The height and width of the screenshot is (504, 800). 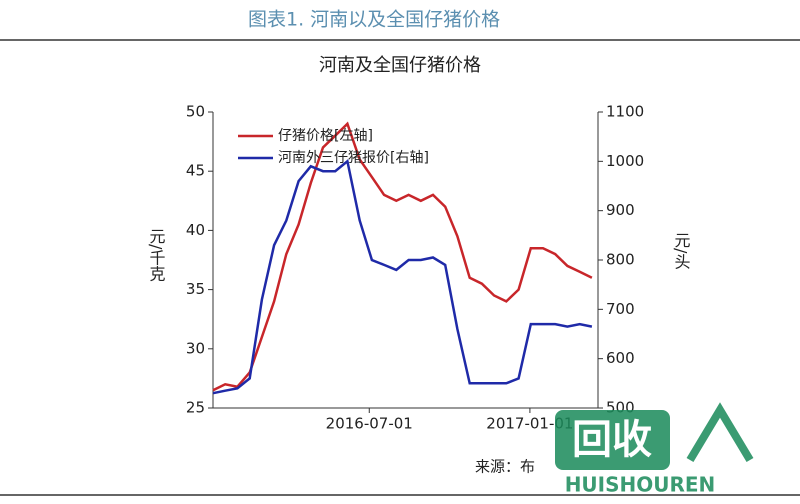 I want to click on y-tick-label: 30, so click(x=195, y=348).